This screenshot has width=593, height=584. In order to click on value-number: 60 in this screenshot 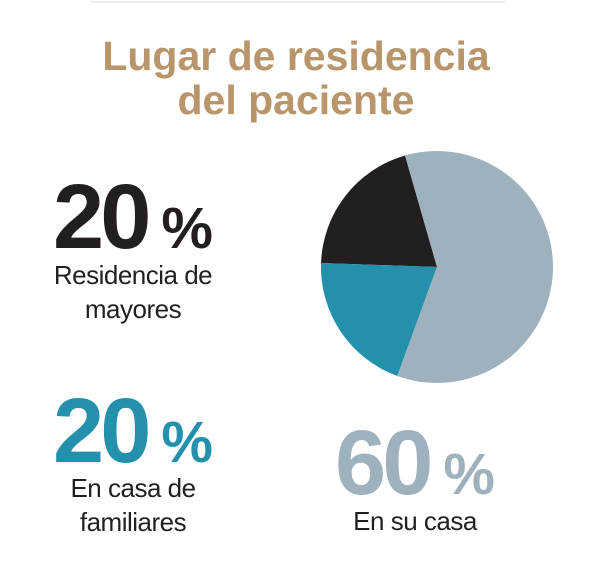, I will do `click(382, 463)`.